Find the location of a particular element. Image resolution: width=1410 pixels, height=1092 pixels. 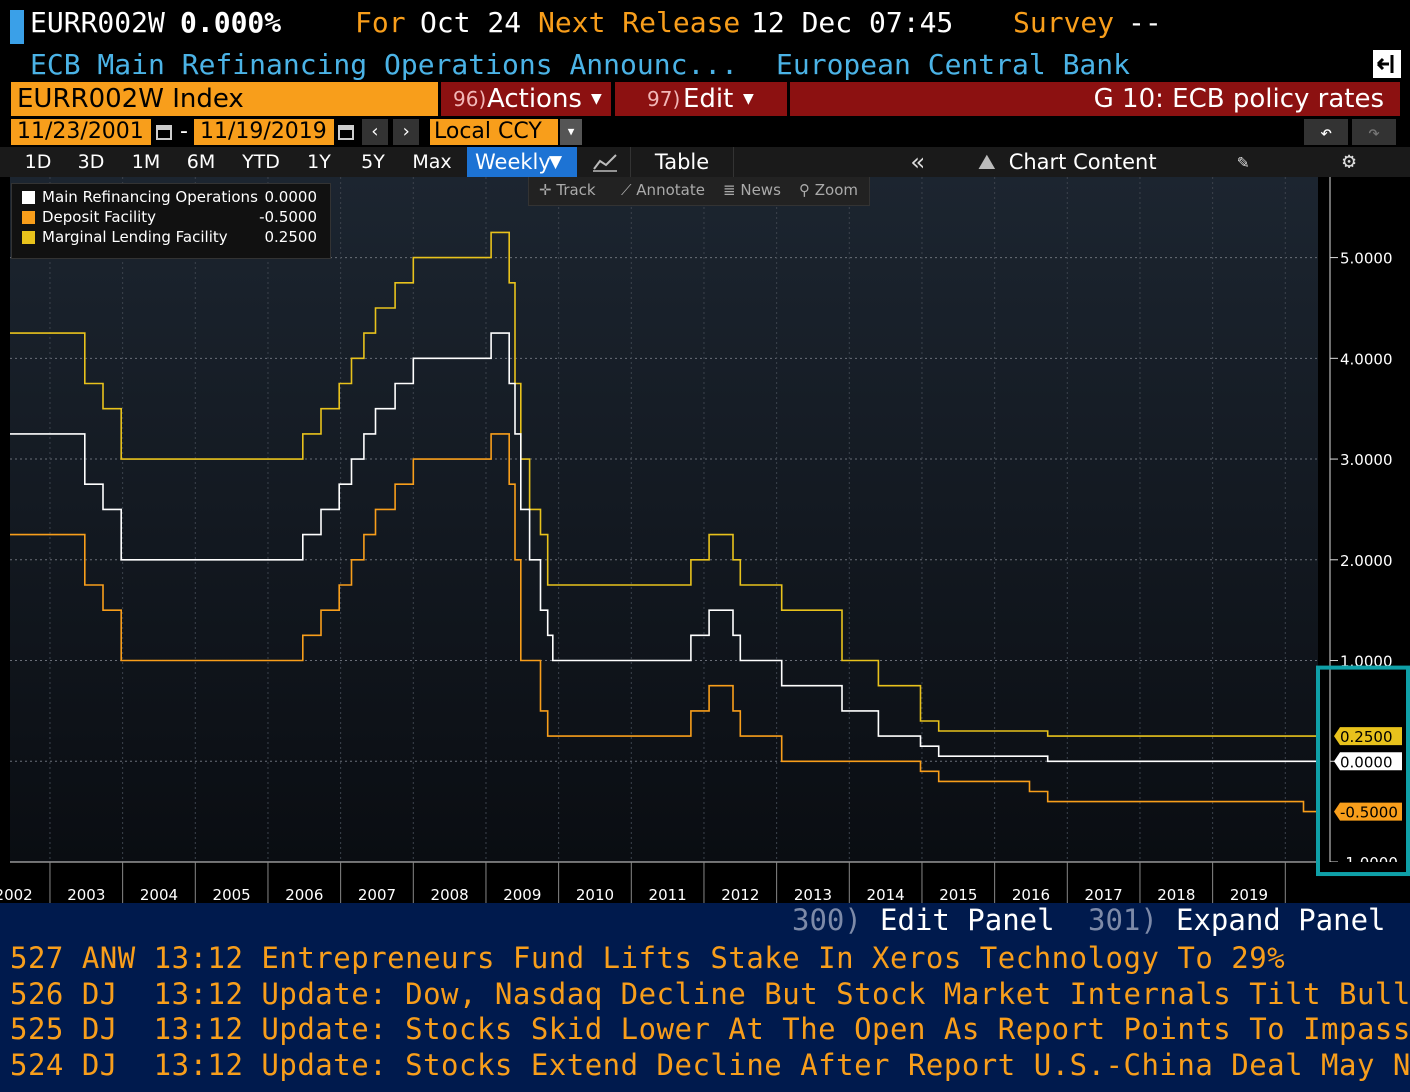

end-date-field: 11/19/2019 is located at coordinates (264, 132).